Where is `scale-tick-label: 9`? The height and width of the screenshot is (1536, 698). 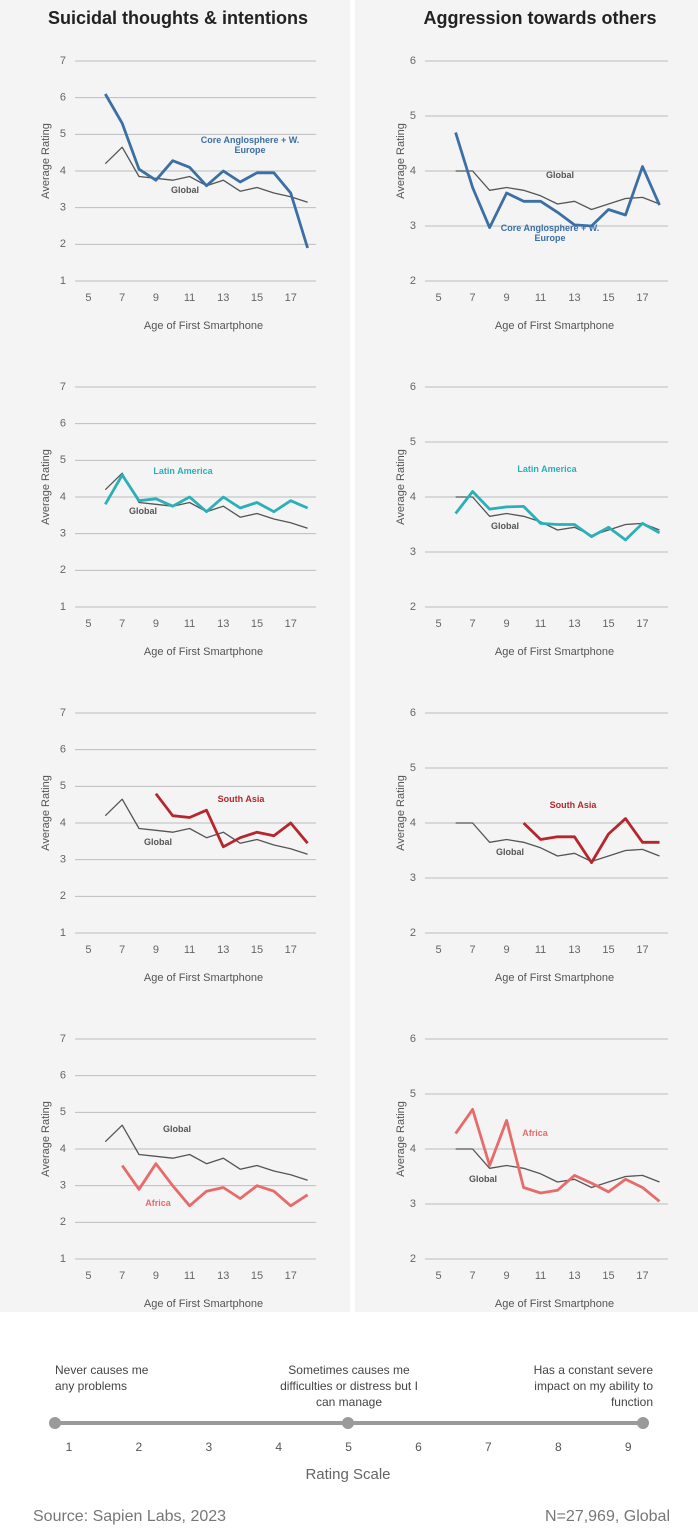
scale-tick-label: 9 is located at coordinates (628, 1447).